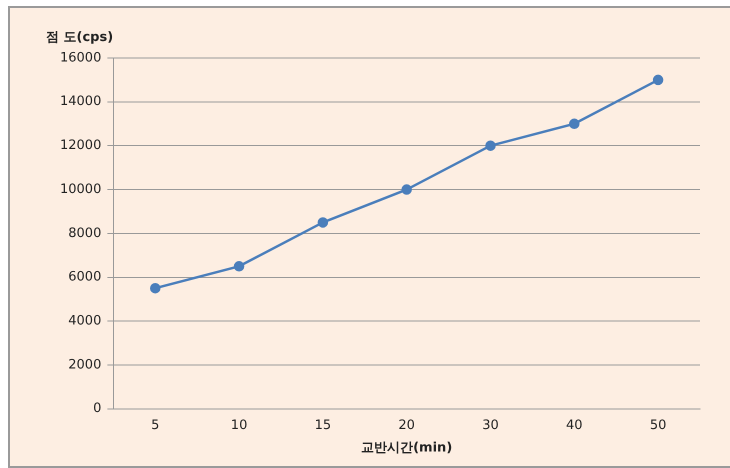  I want to click on y-tick-label: 12000, so click(81, 146).